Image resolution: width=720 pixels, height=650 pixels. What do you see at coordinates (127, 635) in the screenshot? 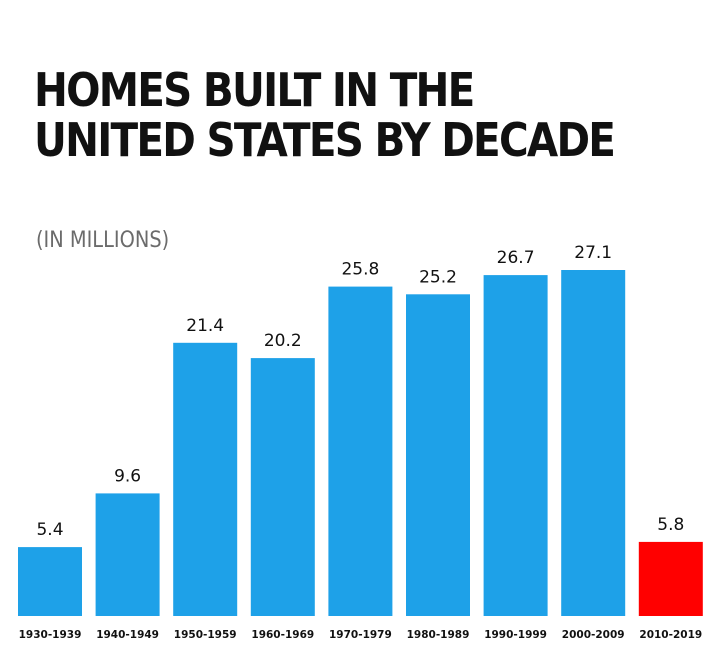
I see `x-tick-label-1940-1949: 1940-1949` at bounding box center [127, 635].